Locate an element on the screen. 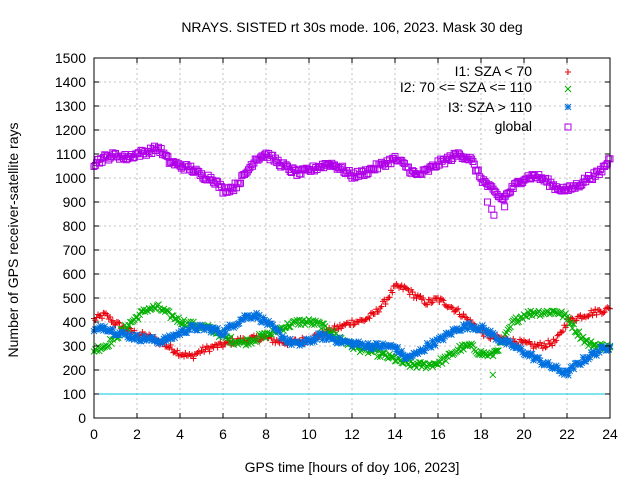 The width and height of the screenshot is (640, 480). x-tick-label: 16 is located at coordinates (438, 434).